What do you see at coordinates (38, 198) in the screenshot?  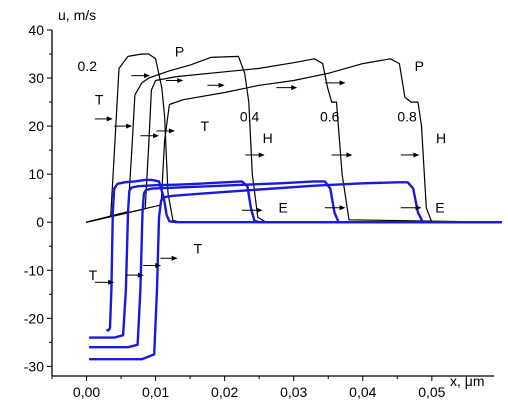 I see `y-ticks: -30 -20 -10 0 10 20 30 40` at bounding box center [38, 198].